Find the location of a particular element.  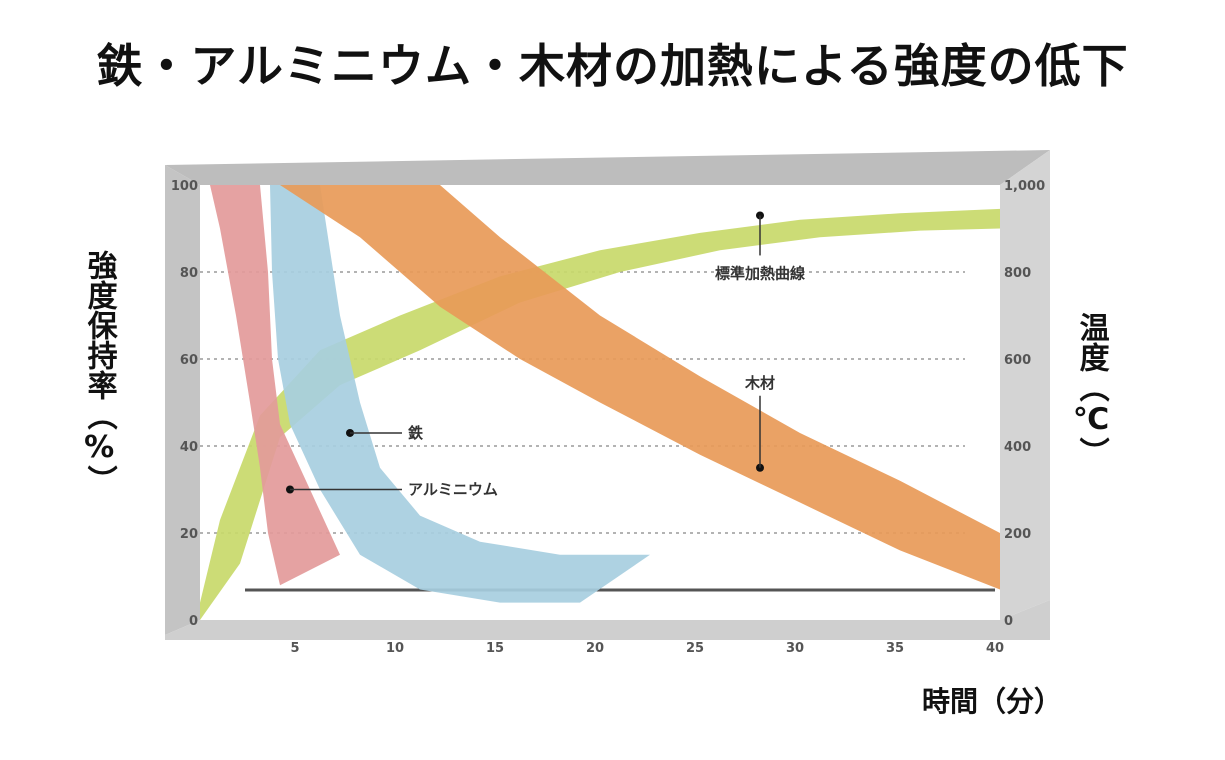

y-tick-label-left-2: 40 is located at coordinates (189, 447).